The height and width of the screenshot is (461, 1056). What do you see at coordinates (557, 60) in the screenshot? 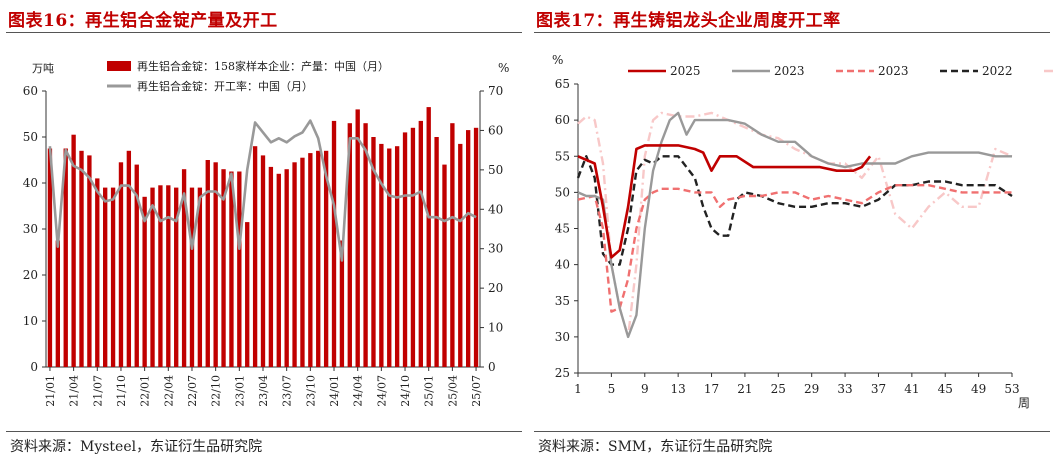
I see `y-axis-unit: %` at bounding box center [557, 60].